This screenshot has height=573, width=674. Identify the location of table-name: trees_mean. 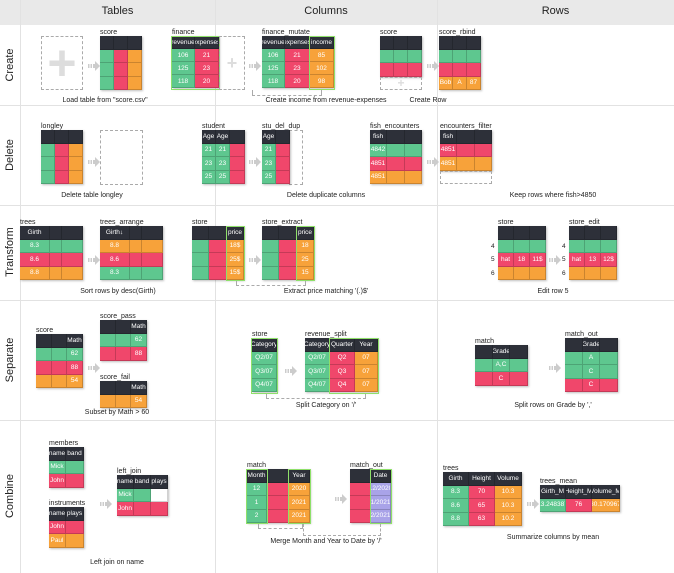
(558, 481).